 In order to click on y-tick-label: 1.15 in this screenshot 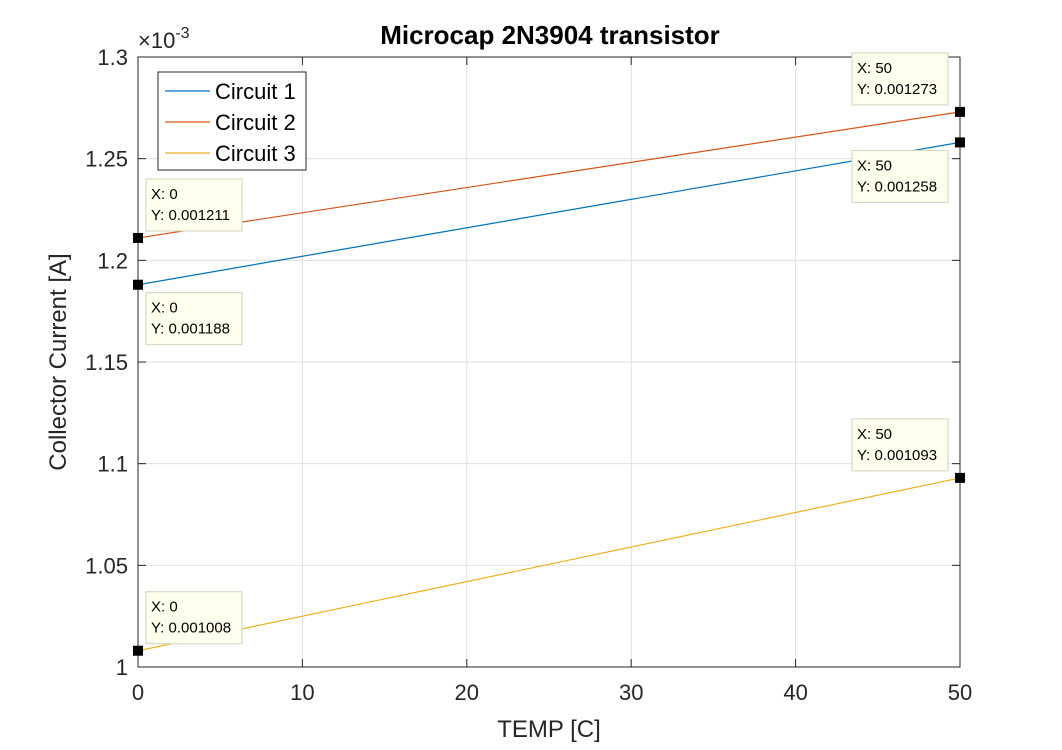, I will do `click(106, 362)`.